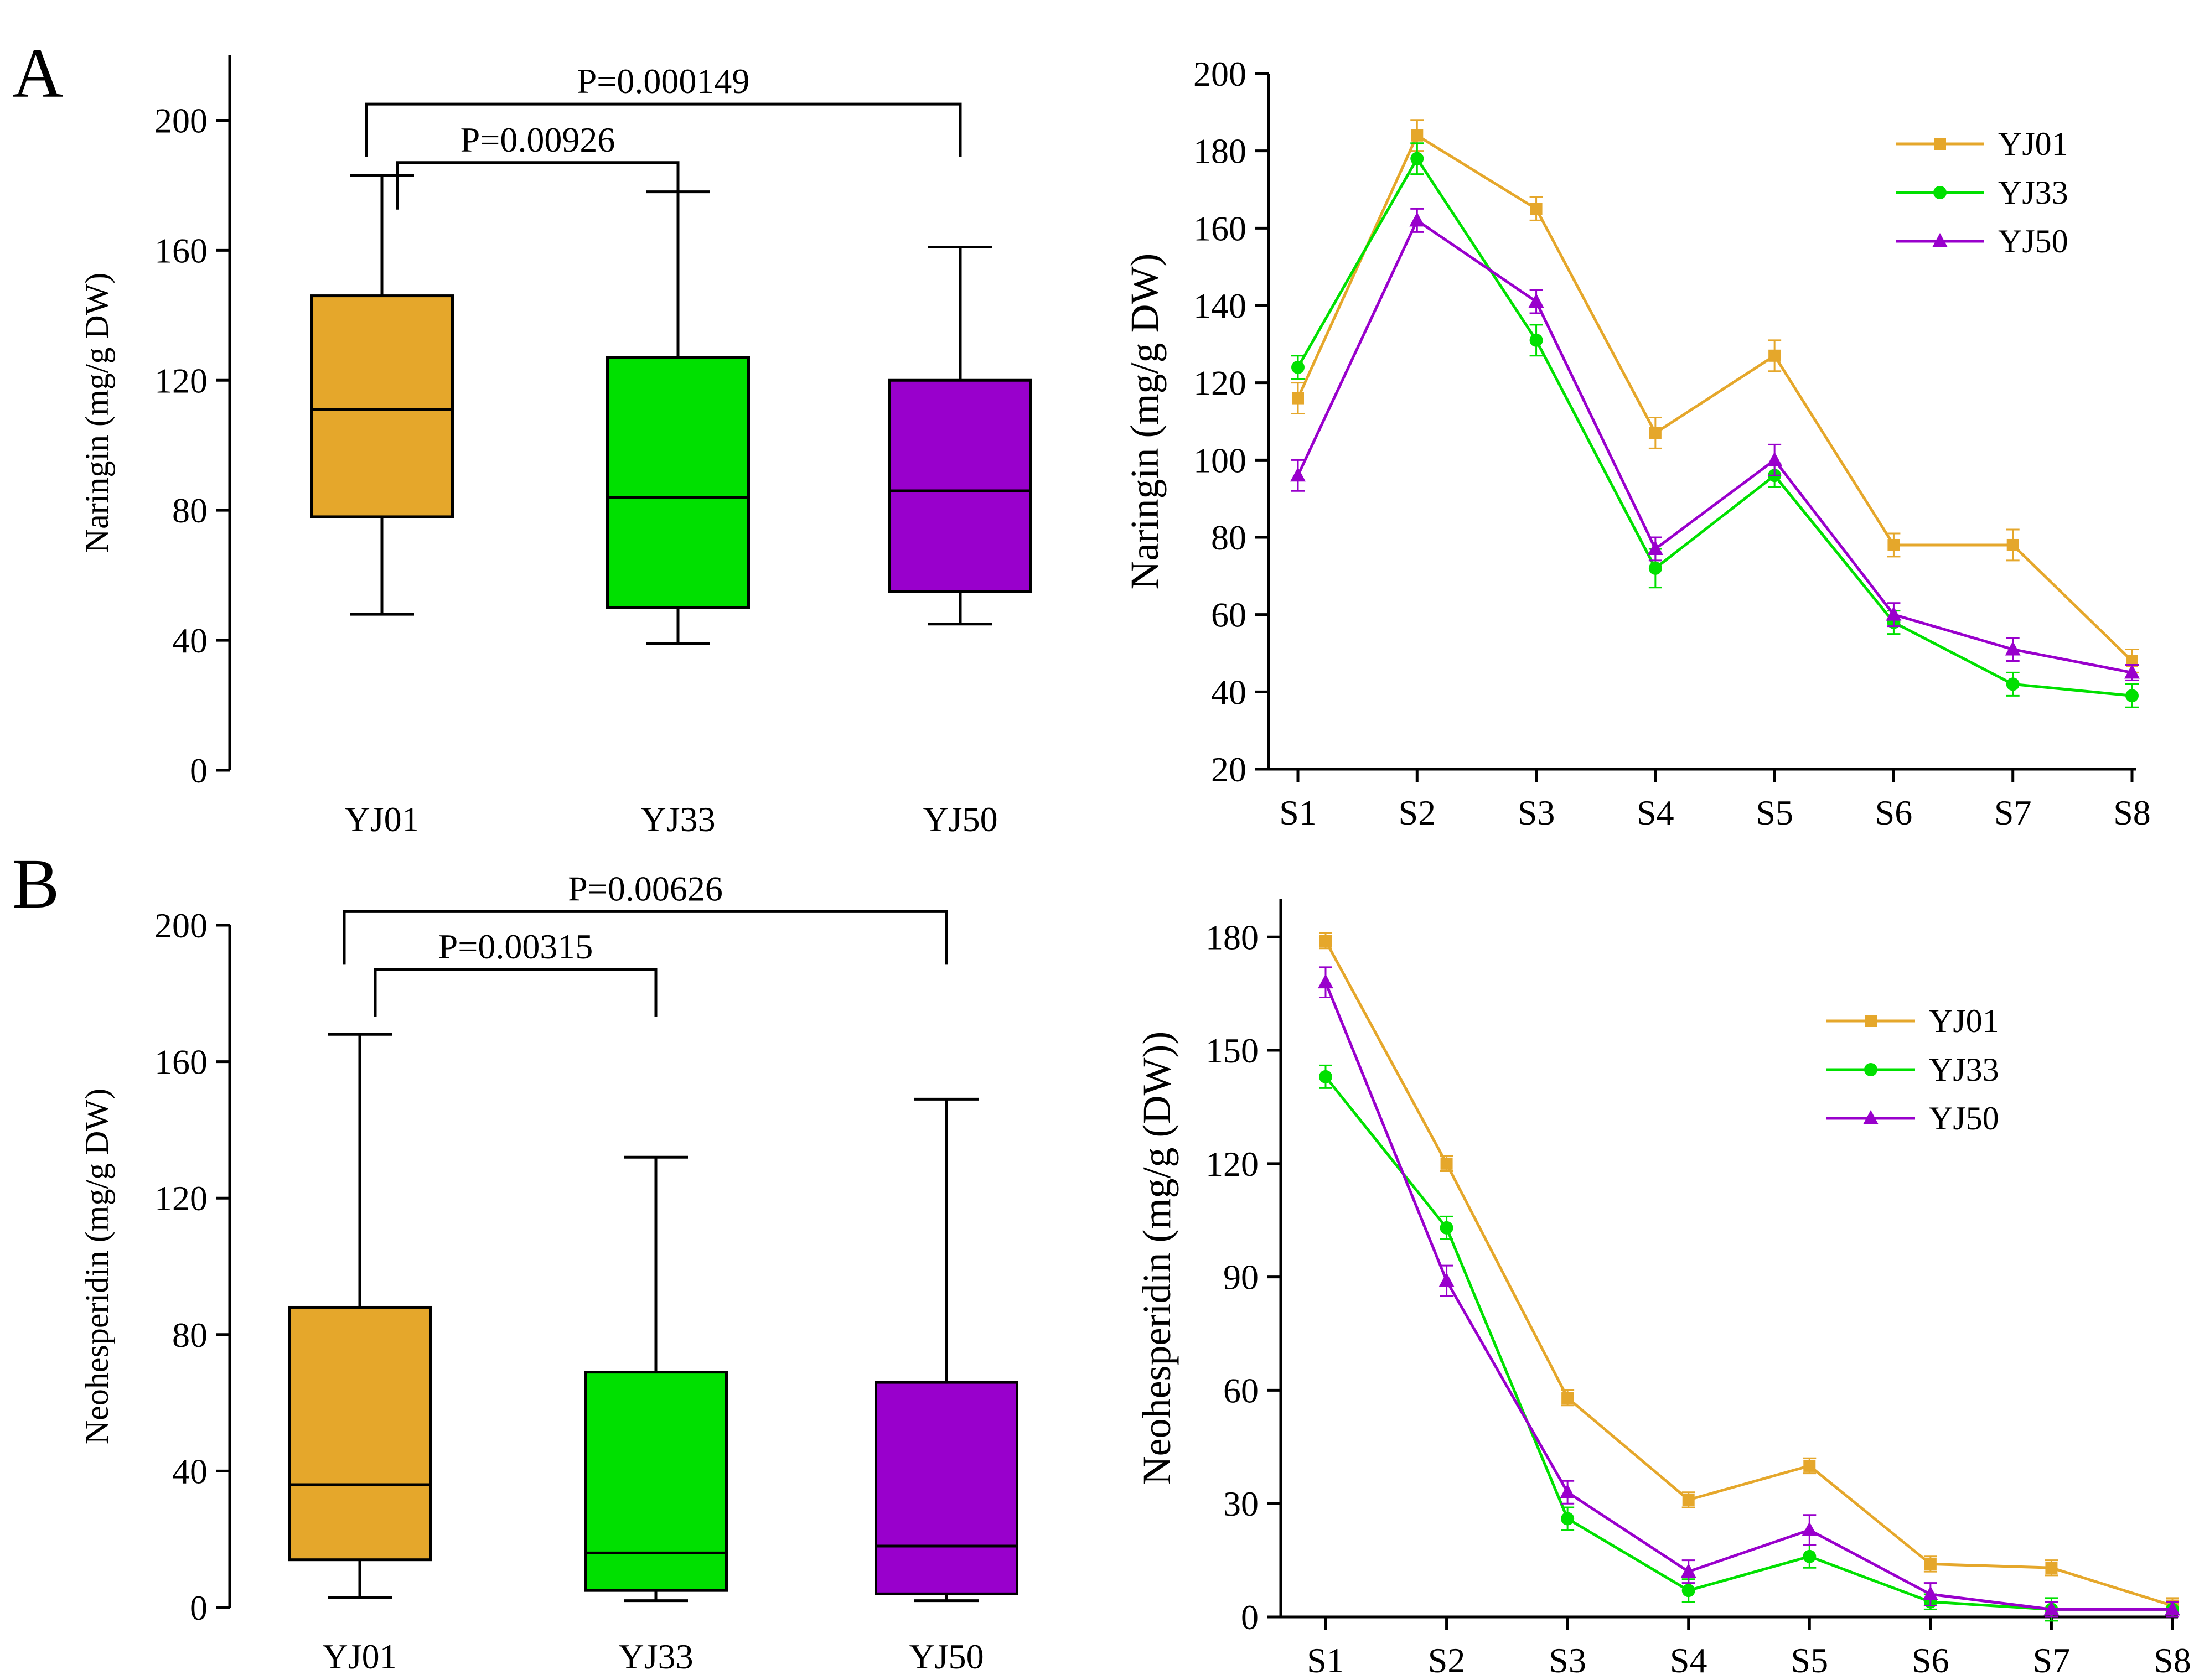 This screenshot has height=1680, width=2194. I want to click on panel-letter-b: B, so click(35, 883).